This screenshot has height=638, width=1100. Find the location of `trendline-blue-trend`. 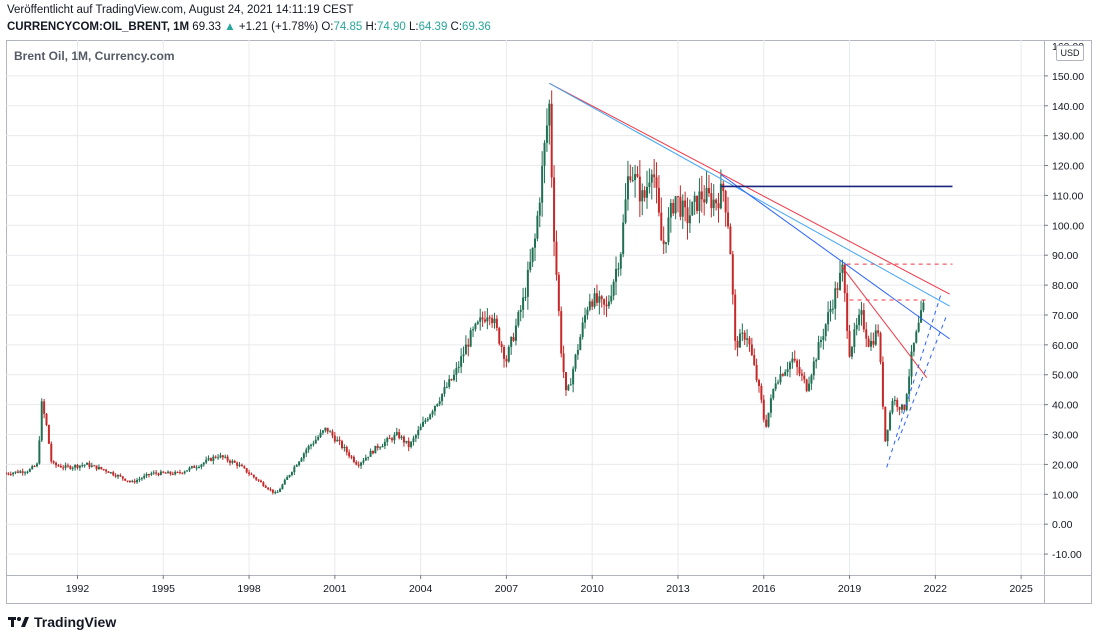

trendline-blue-trend is located at coordinates (835, 257).